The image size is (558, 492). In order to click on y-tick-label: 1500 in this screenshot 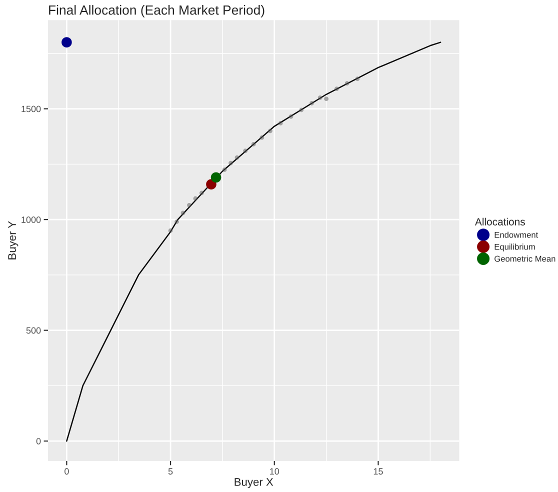, I will do `click(31, 109)`.